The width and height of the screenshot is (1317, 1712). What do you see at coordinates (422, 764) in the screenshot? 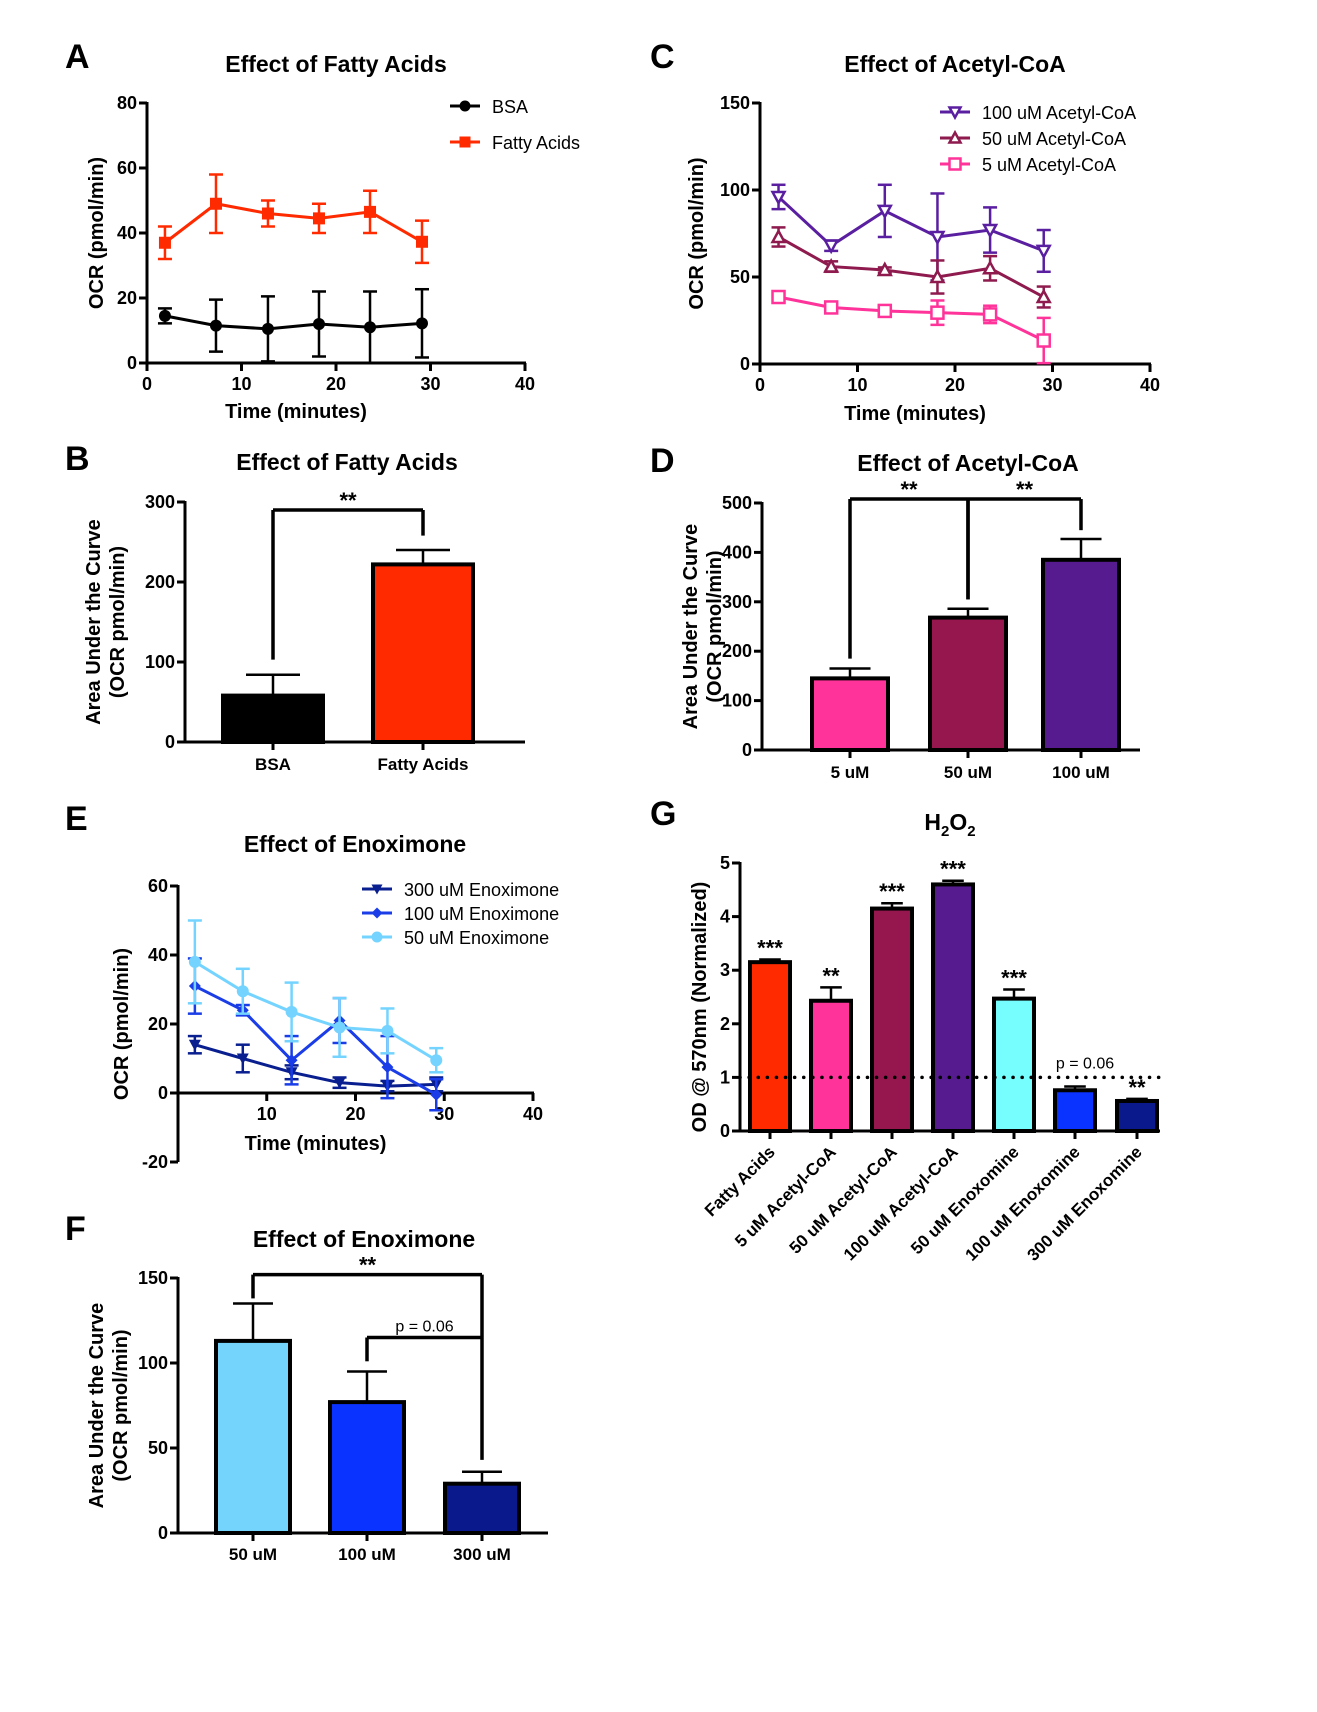
I see `x-tick-label: Fatty Acids` at bounding box center [422, 764].